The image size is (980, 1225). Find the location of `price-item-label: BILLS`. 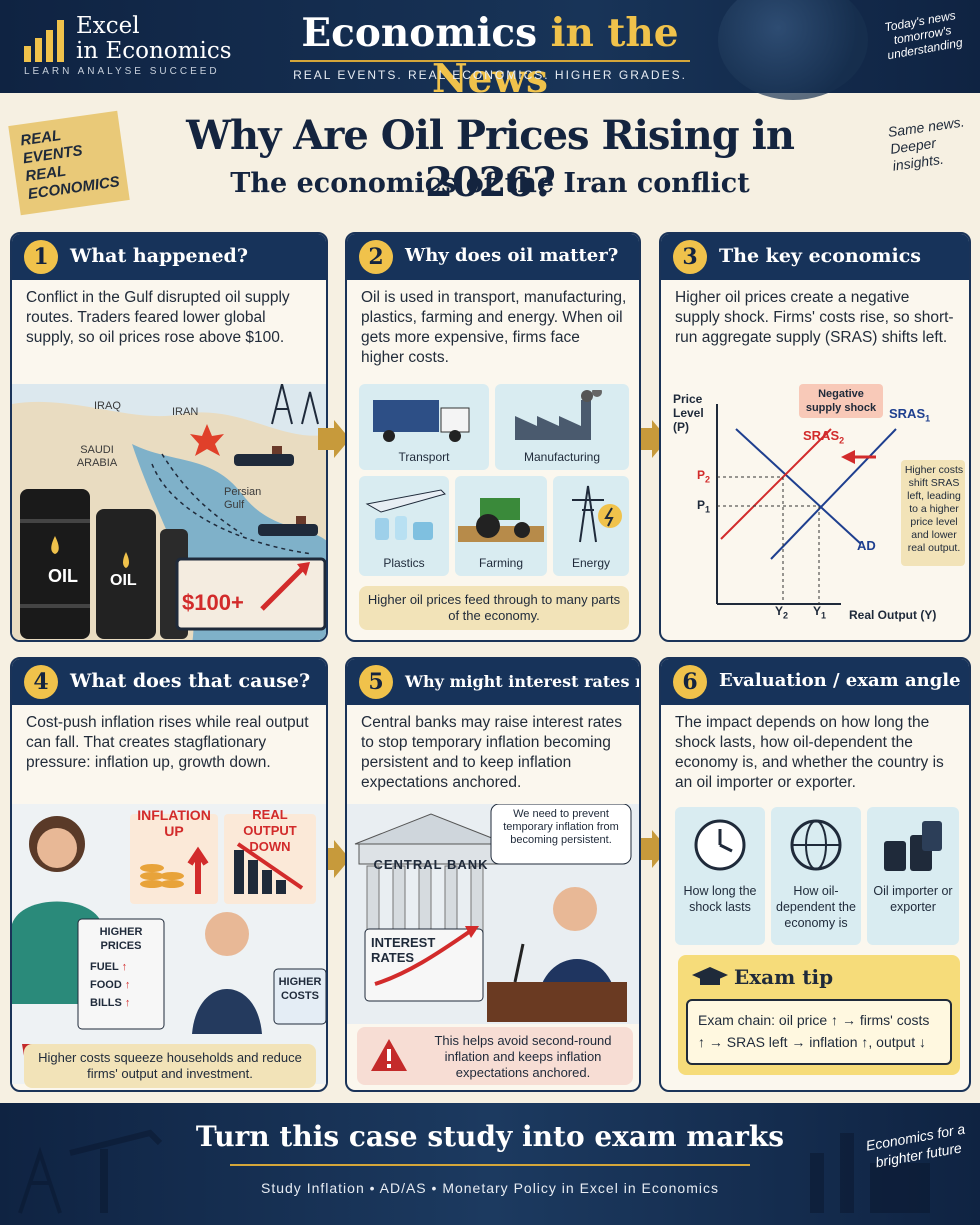

price-item-label: BILLS is located at coordinates (106, 1003).